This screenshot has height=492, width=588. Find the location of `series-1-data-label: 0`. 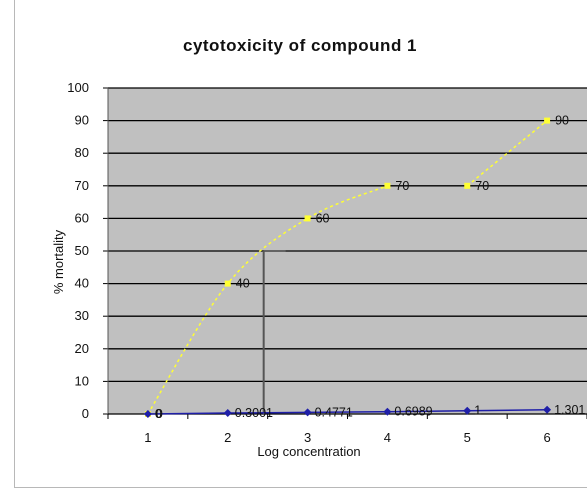

series-1-data-label: 0 is located at coordinates (159, 414).